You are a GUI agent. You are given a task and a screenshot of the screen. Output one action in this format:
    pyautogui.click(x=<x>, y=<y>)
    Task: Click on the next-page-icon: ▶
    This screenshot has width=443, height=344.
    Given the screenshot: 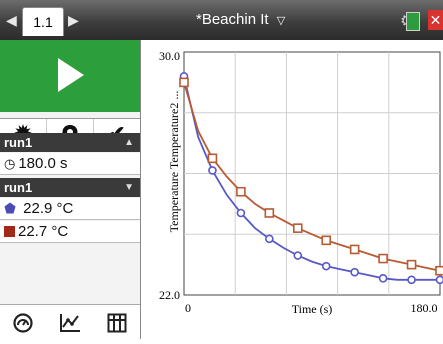 What is the action you would take?
    pyautogui.click(x=73, y=20)
    